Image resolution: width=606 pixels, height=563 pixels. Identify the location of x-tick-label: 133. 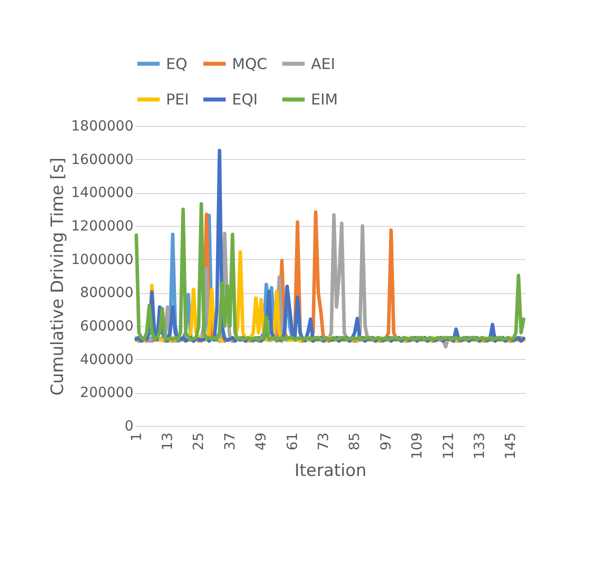
(480, 446).